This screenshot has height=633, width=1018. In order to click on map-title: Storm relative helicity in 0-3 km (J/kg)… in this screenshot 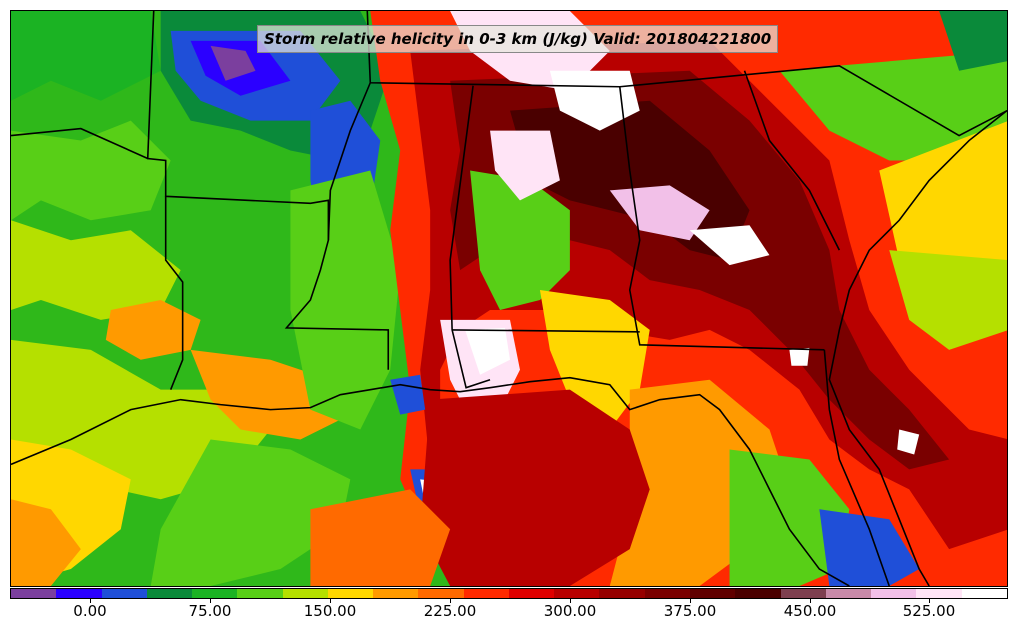, I will do `click(518, 39)`.